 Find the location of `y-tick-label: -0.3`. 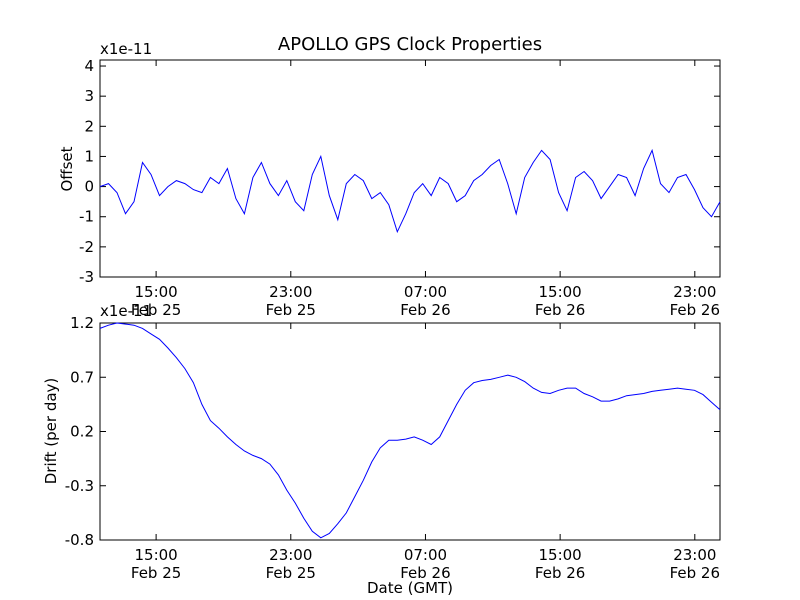

y-tick-label: -0.3 is located at coordinates (79, 486).